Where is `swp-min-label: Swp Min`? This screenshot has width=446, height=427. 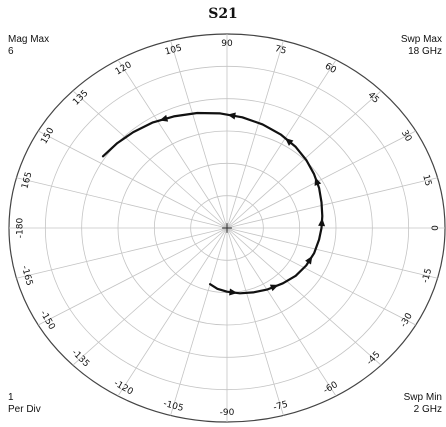 swp-min-label: Swp Min is located at coordinates (422, 397).